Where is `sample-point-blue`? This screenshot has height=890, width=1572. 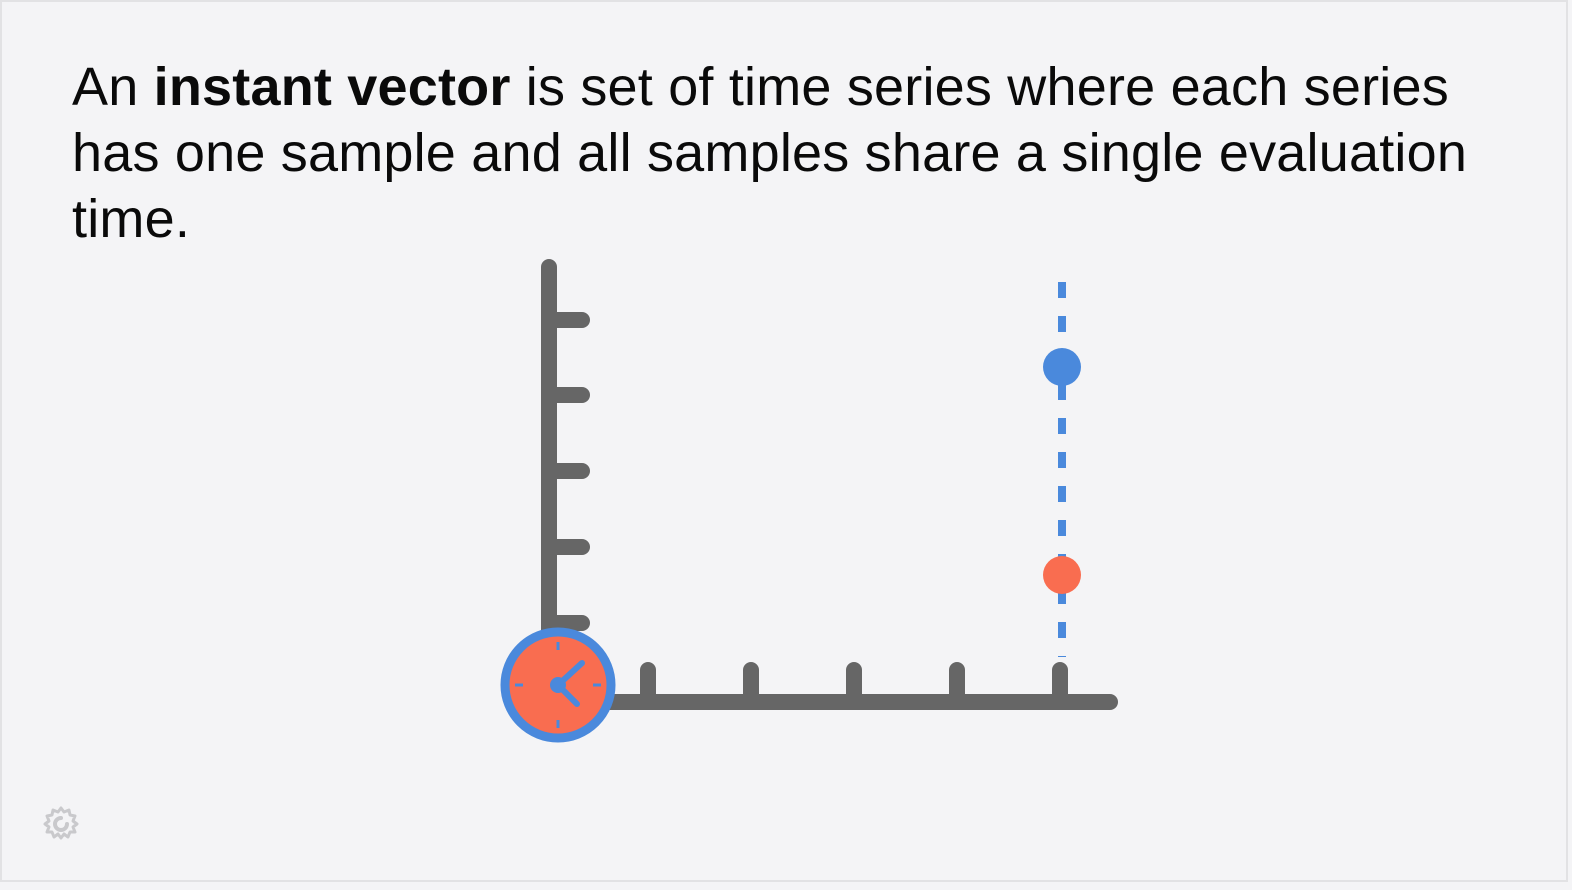 sample-point-blue is located at coordinates (1062, 367).